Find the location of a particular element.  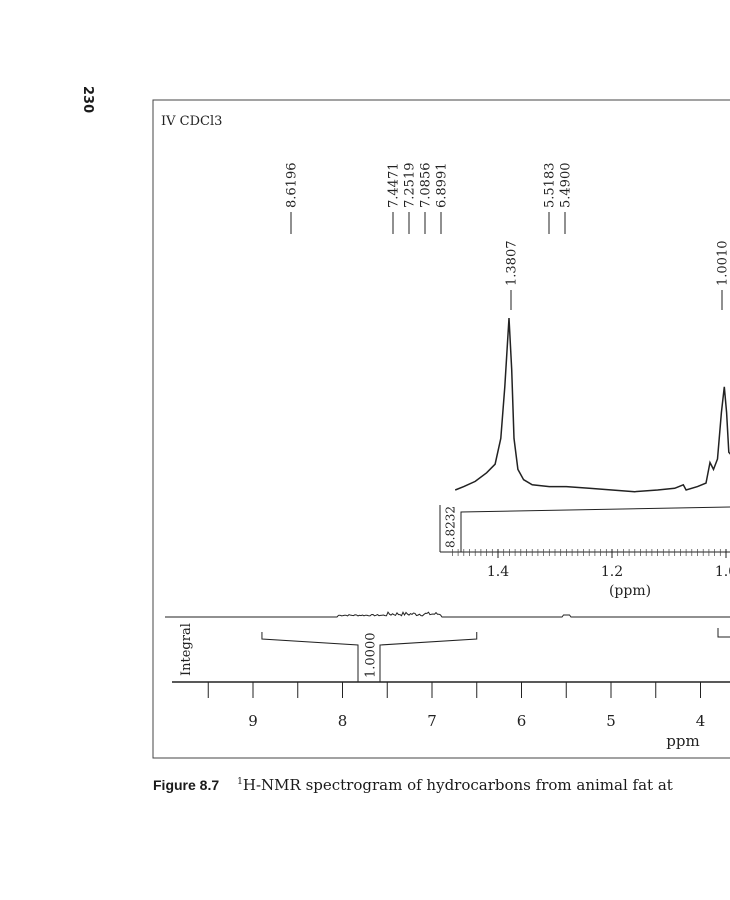

peak-label: 7.2519 is located at coordinates (410, 186).